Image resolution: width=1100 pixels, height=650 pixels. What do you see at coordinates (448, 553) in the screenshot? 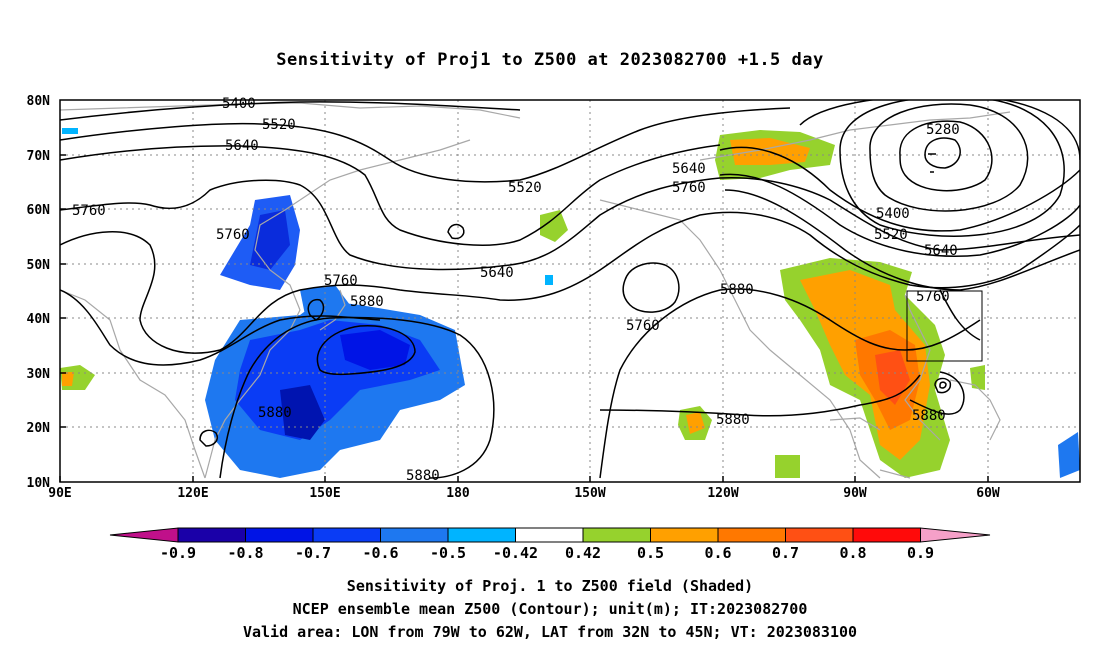
I see `colorbar-label: -0.5` at bounding box center [448, 553].